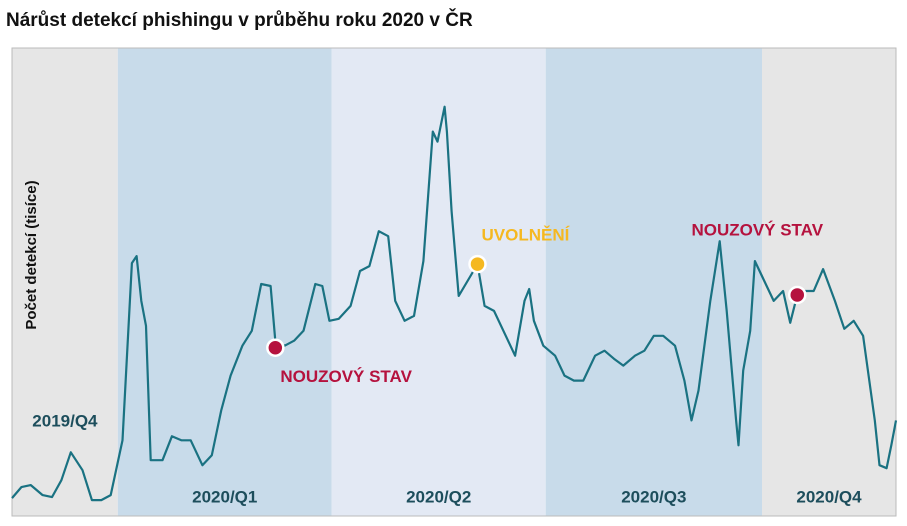 The height and width of the screenshot is (526, 907). Describe the element at coordinates (31, 254) in the screenshot. I see `y-axis-label: Počet detekcí (tisíce)` at that location.